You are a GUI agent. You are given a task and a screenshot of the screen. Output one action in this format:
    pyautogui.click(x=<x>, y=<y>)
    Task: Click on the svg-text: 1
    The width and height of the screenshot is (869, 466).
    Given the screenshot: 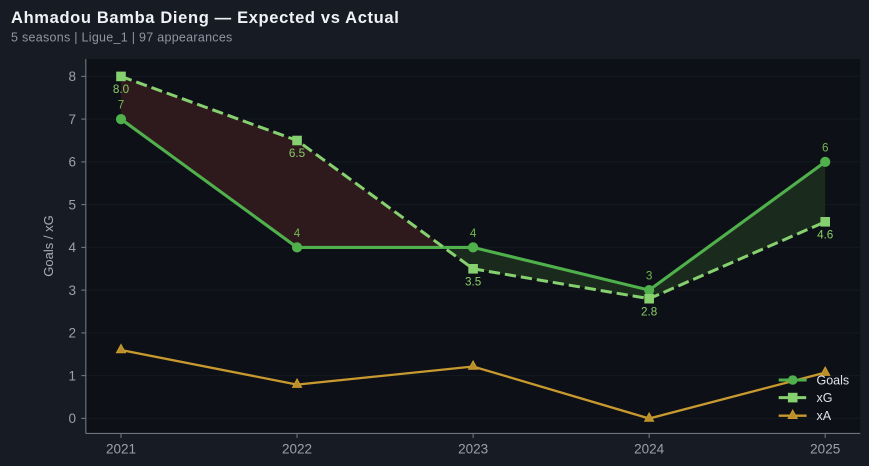 What is the action you would take?
    pyautogui.click(x=72, y=375)
    